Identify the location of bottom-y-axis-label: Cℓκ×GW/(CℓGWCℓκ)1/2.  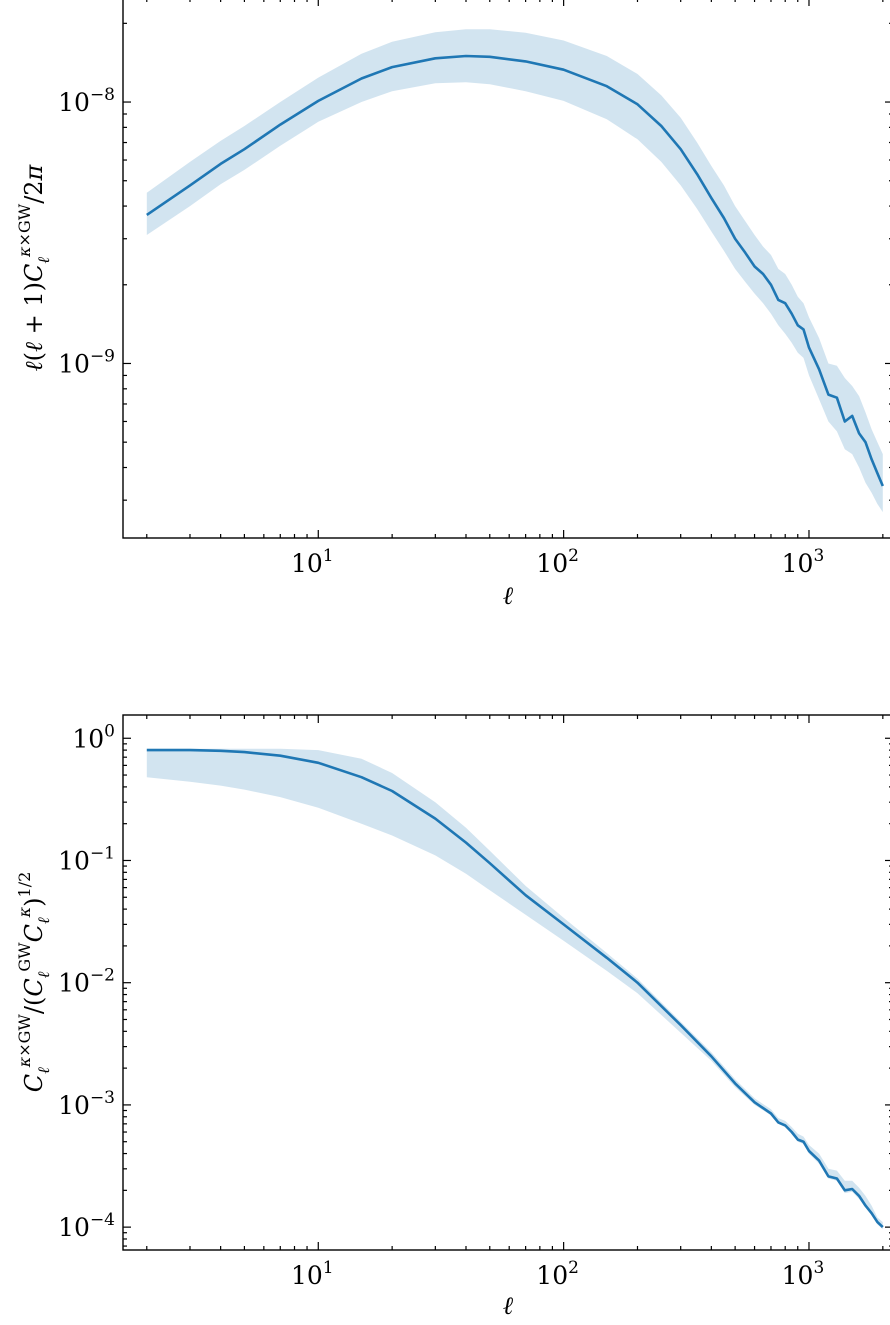
(34, 982).